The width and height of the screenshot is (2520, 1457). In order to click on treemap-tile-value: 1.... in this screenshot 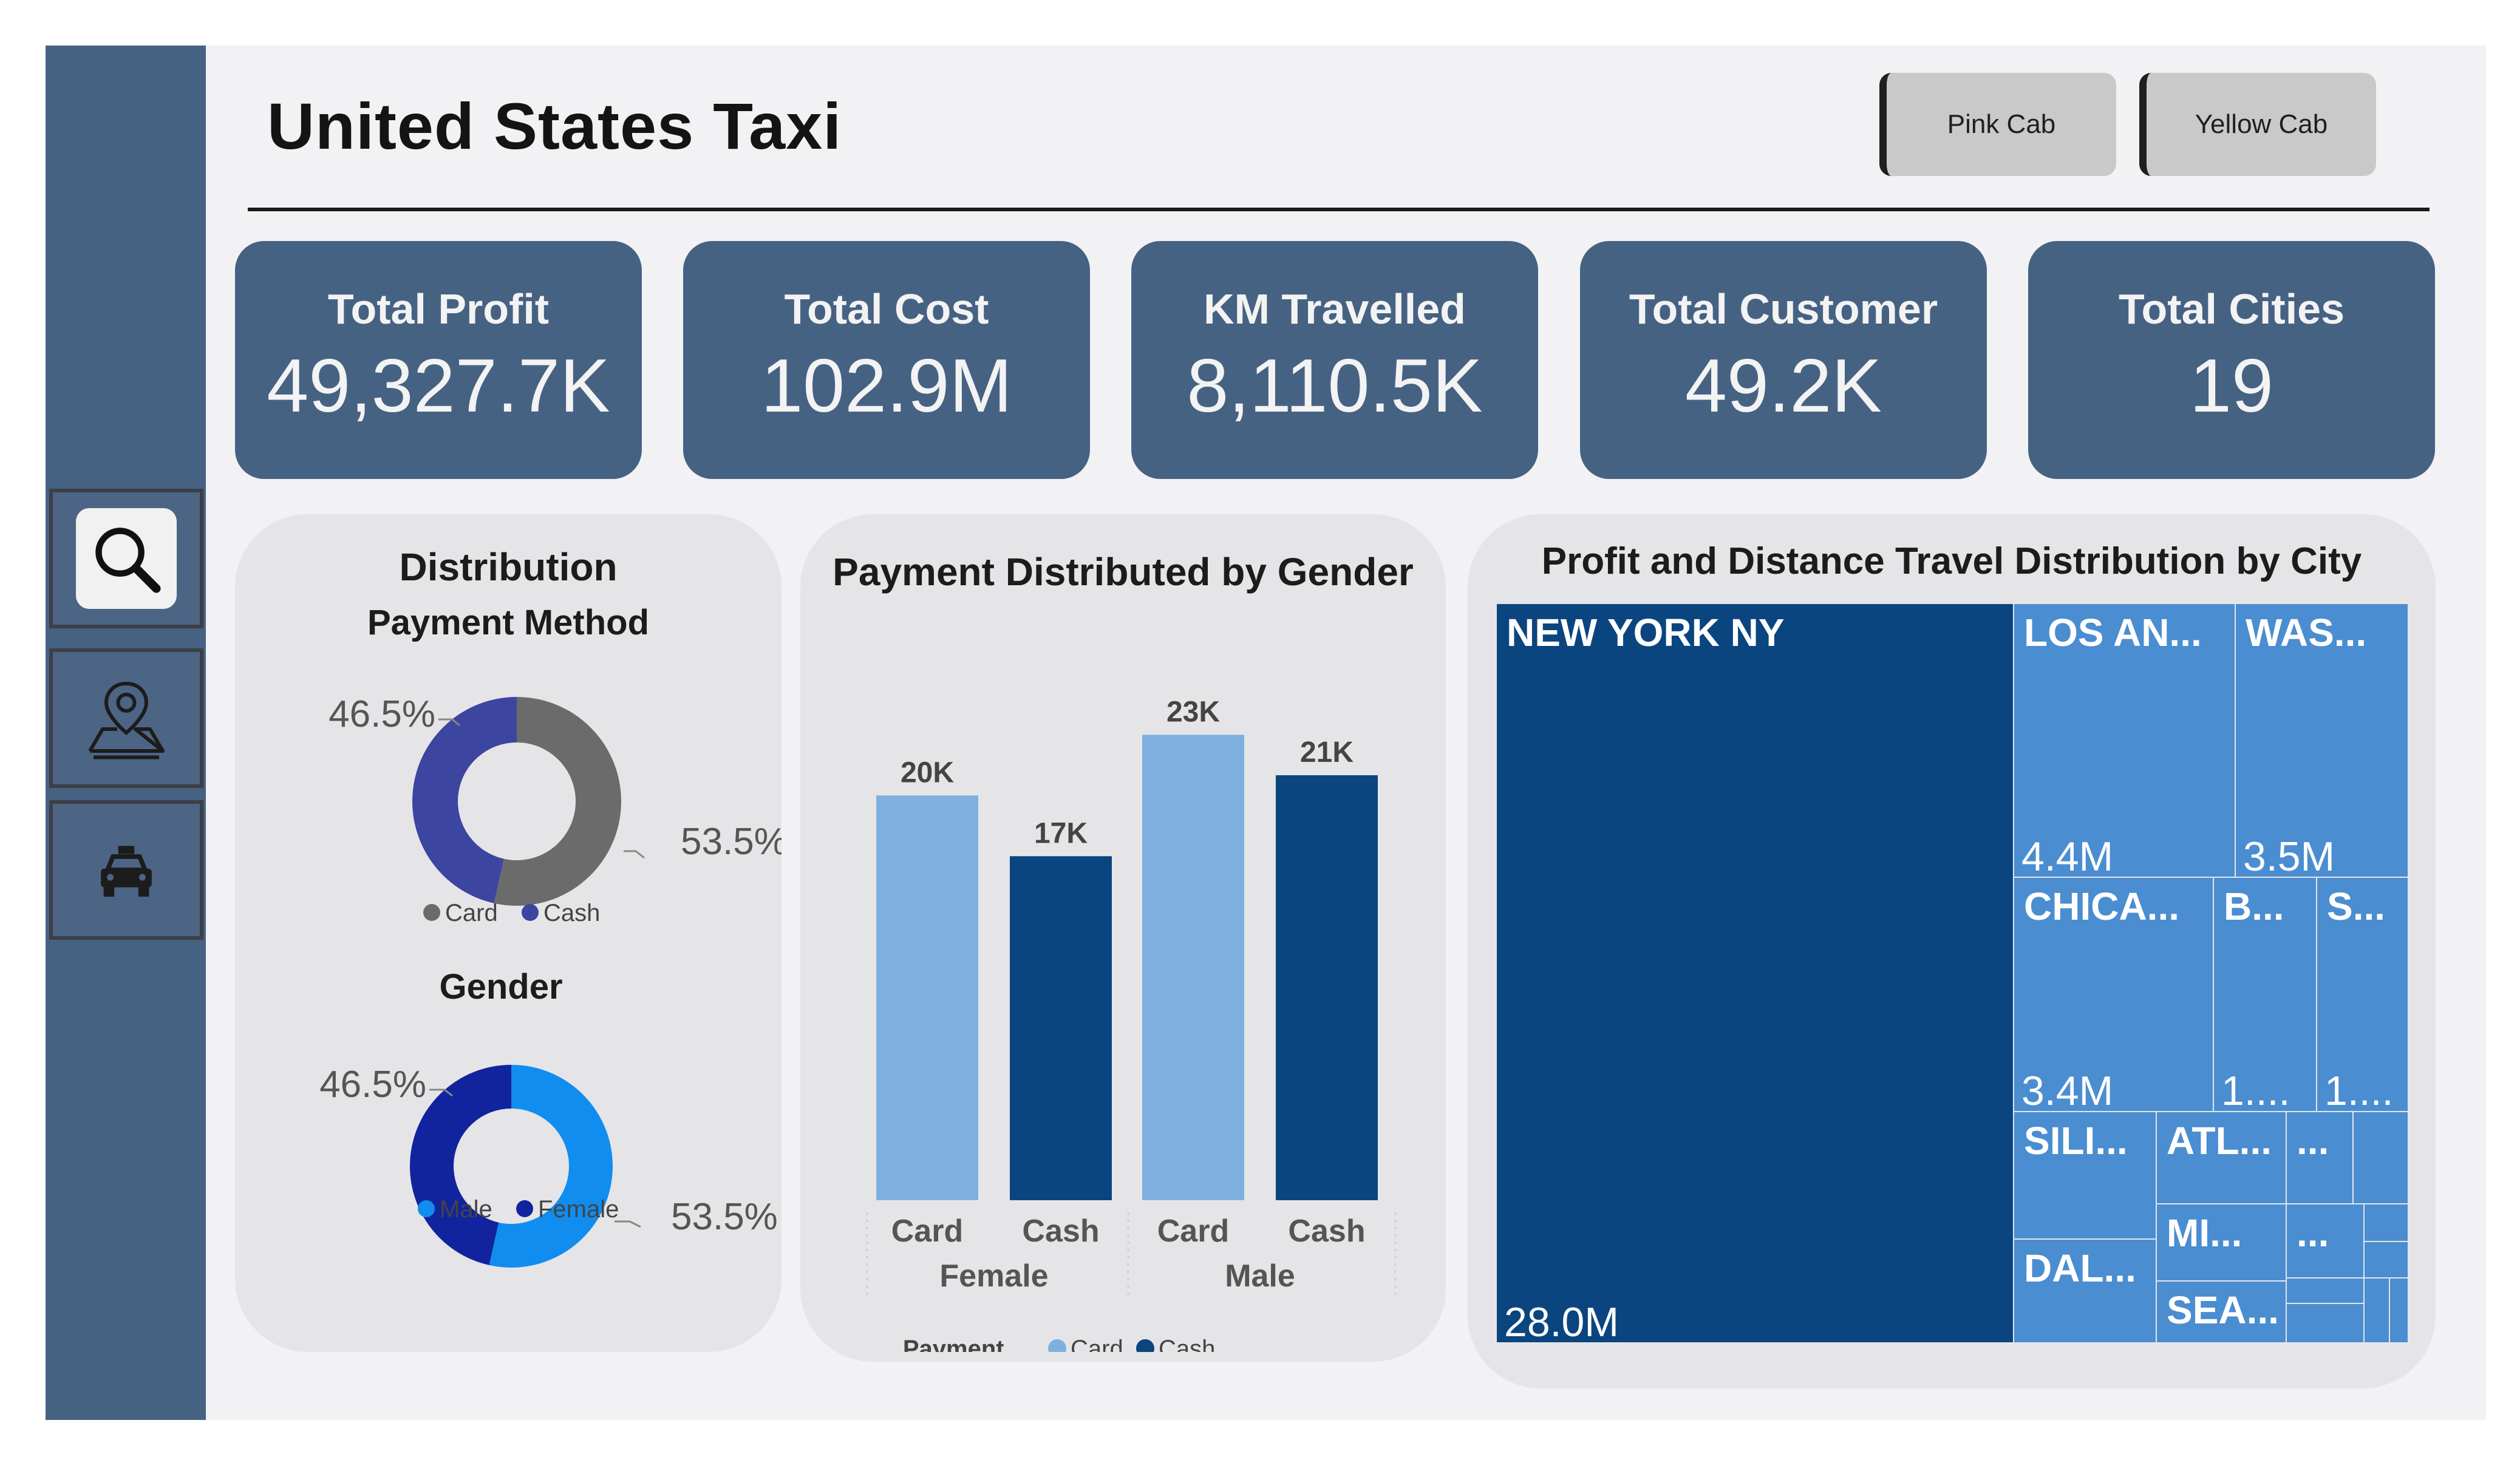, I will do `click(2359, 1089)`.